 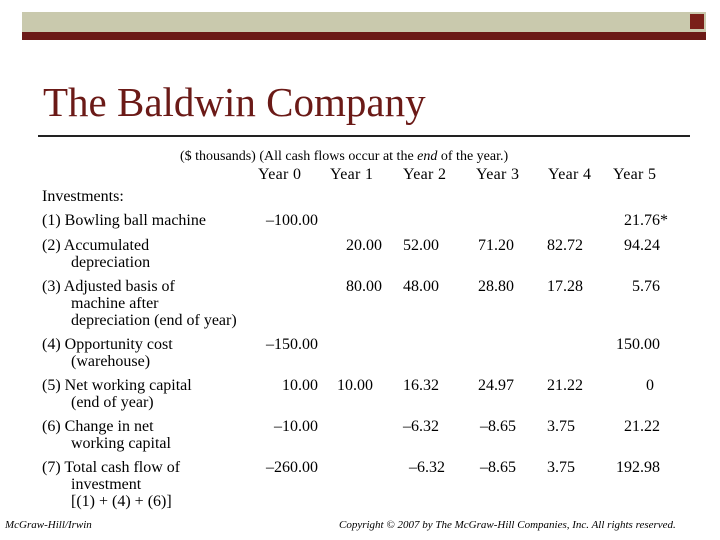 What do you see at coordinates (111, 262) in the screenshot?
I see `row-2-label-cont: depreciation` at bounding box center [111, 262].